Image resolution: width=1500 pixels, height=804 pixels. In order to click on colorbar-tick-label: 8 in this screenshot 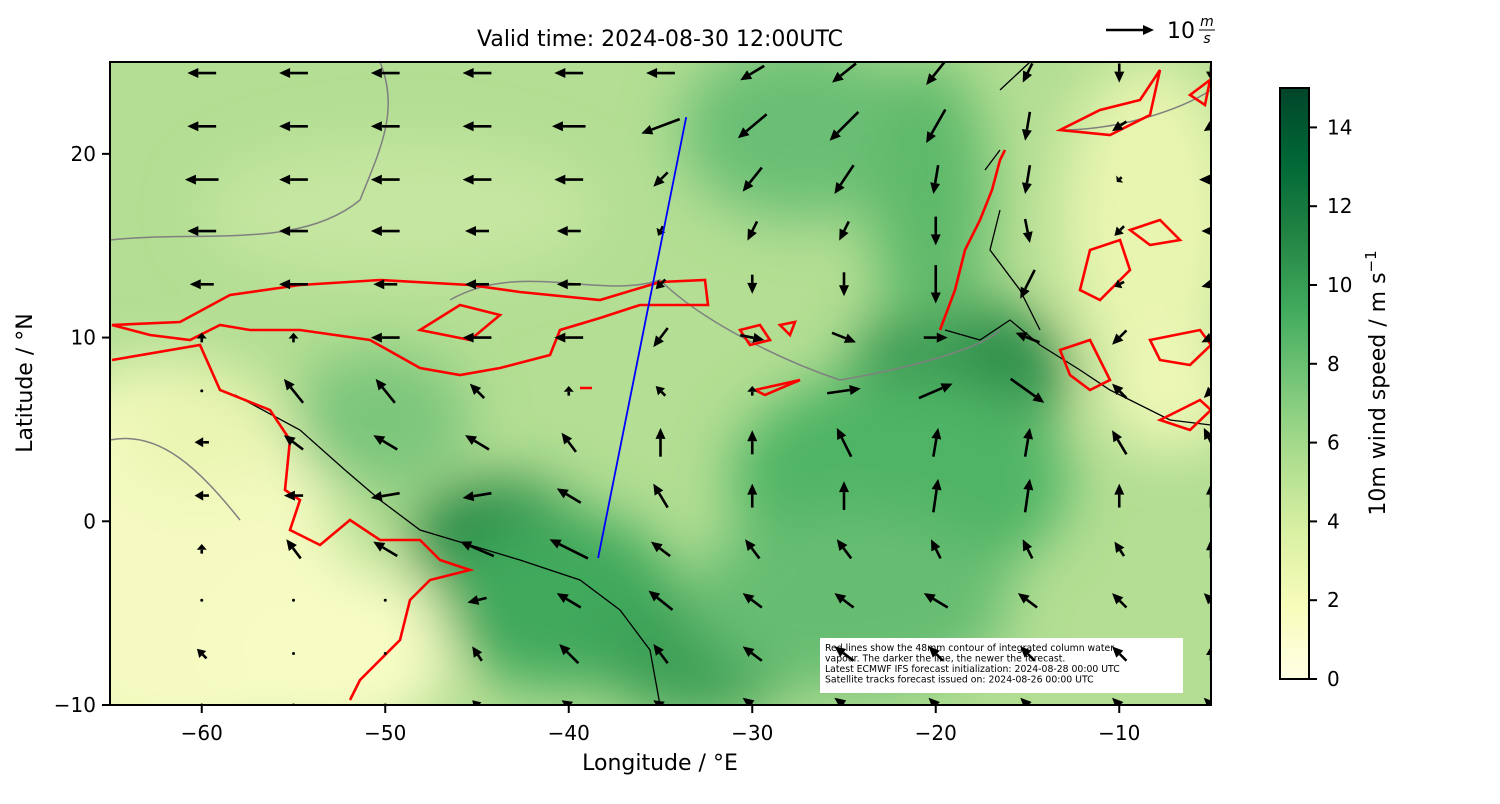, I will do `click(1333, 364)`.